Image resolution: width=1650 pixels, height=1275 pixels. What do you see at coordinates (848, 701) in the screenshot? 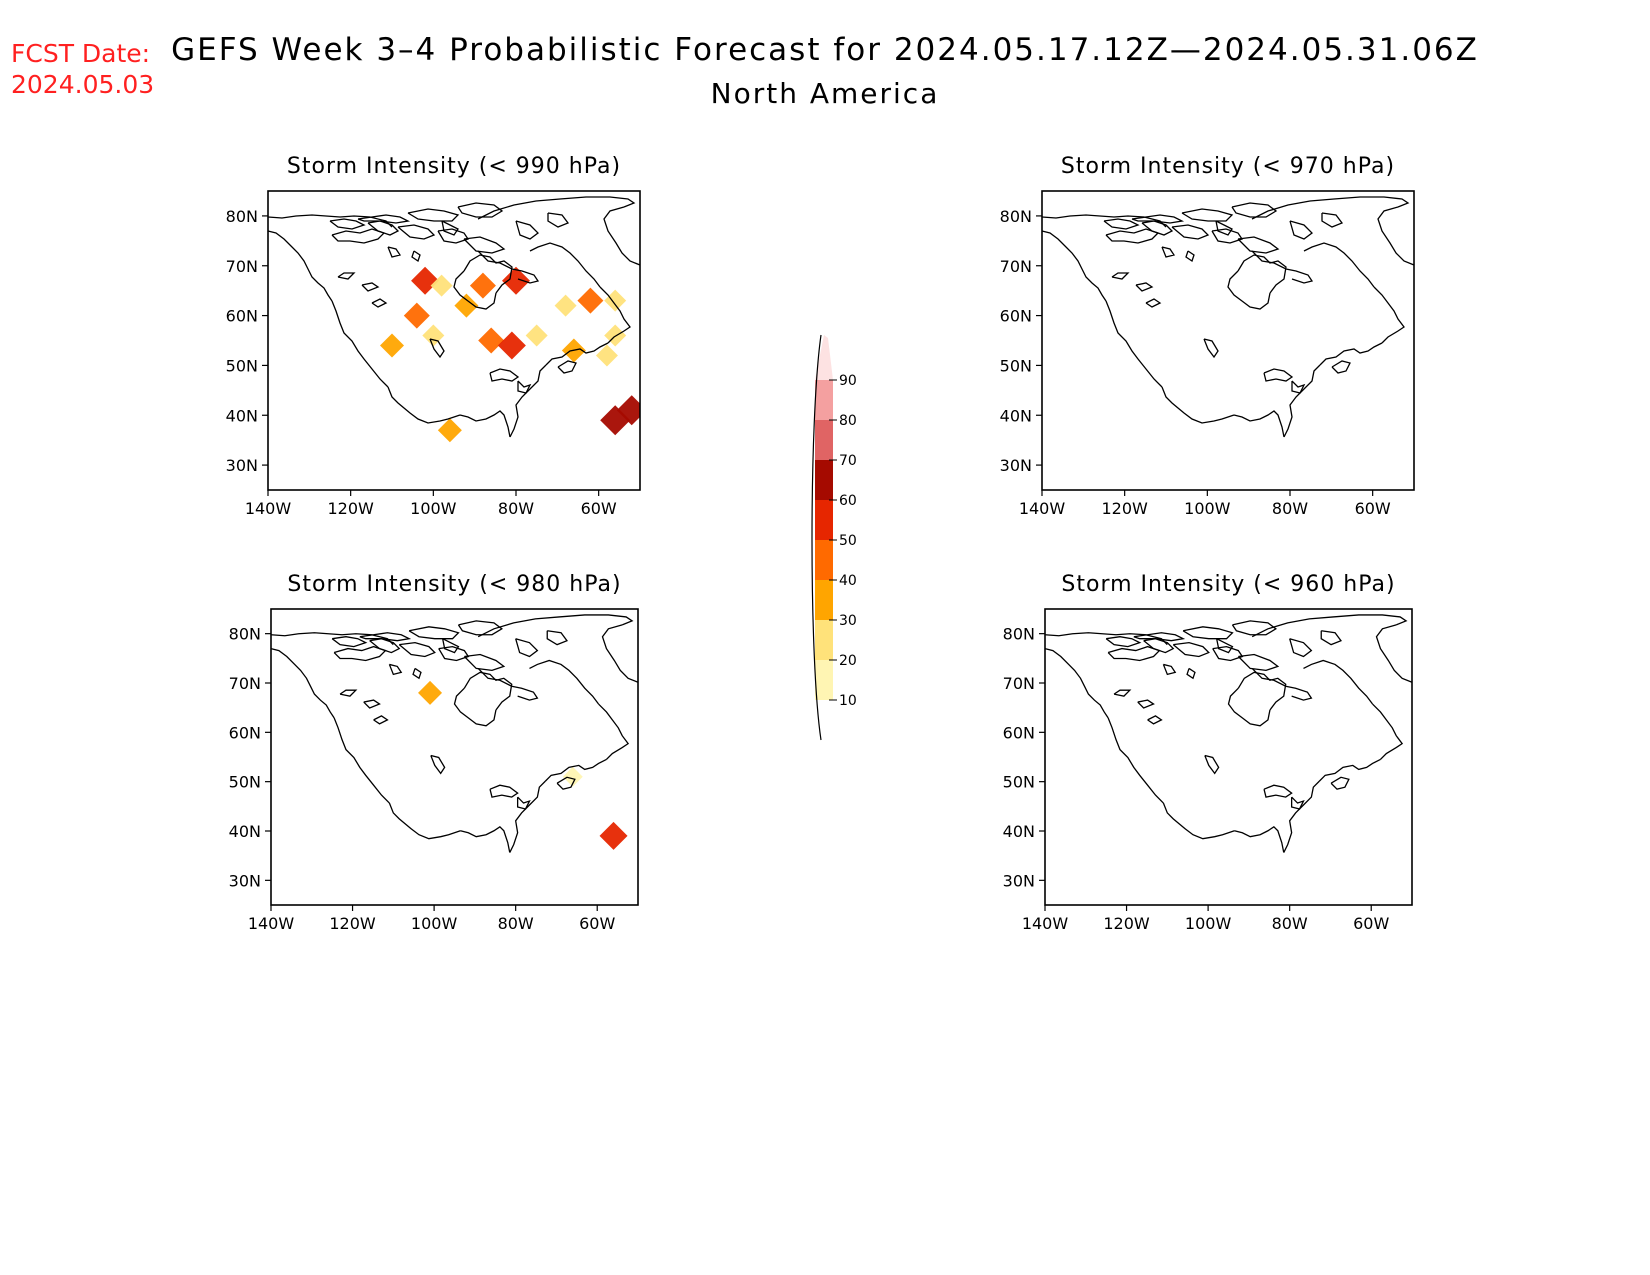
I see `colorbar-label: 10` at bounding box center [848, 701].